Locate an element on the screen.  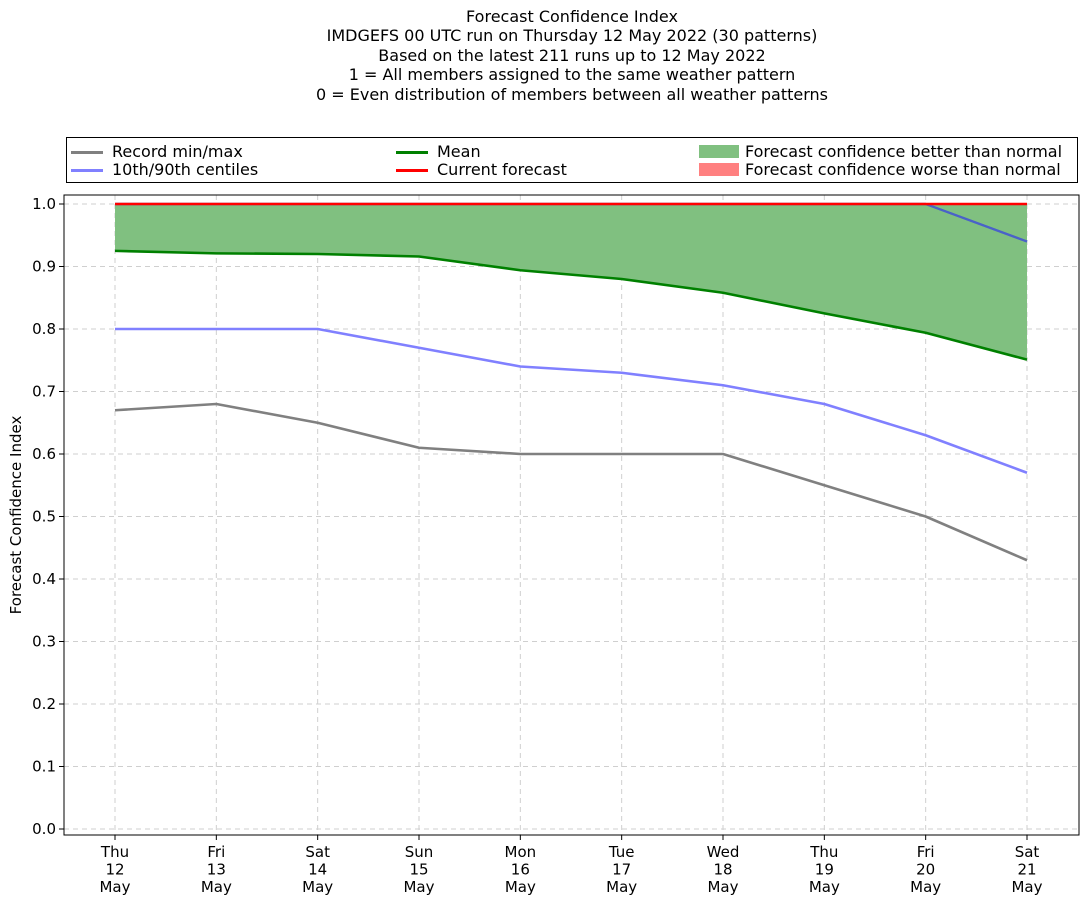
x-tick-label-6-2: May is located at coordinates (722, 887).